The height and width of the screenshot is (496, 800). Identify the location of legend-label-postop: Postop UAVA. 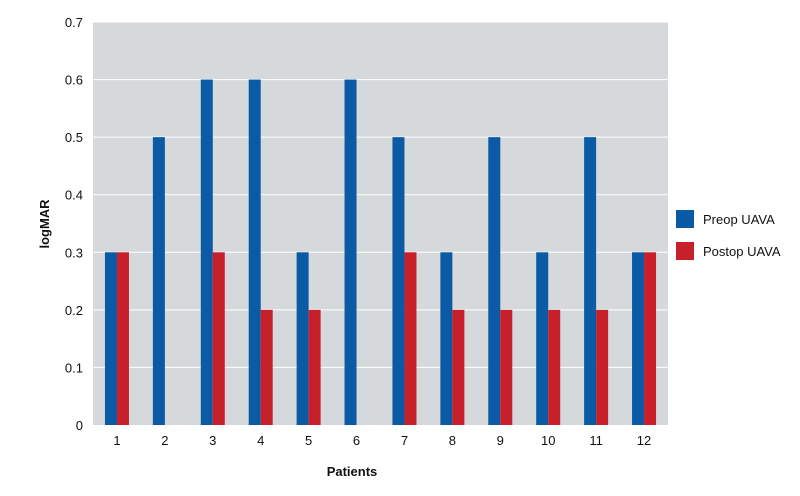
(742, 251).